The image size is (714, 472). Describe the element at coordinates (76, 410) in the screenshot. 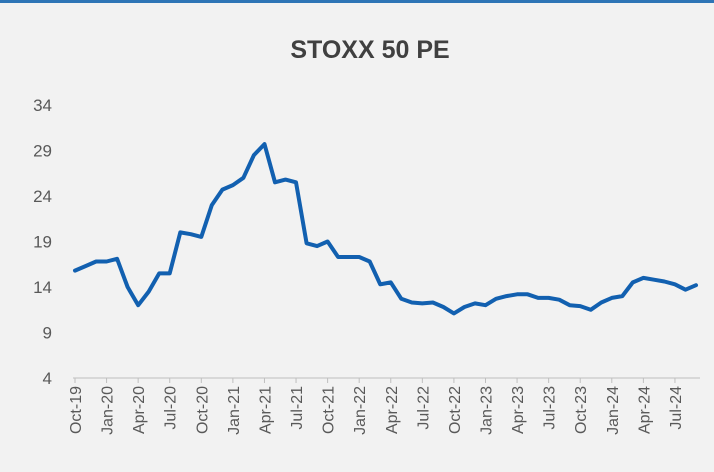

I see `x-tick-label: Oct-19` at that location.